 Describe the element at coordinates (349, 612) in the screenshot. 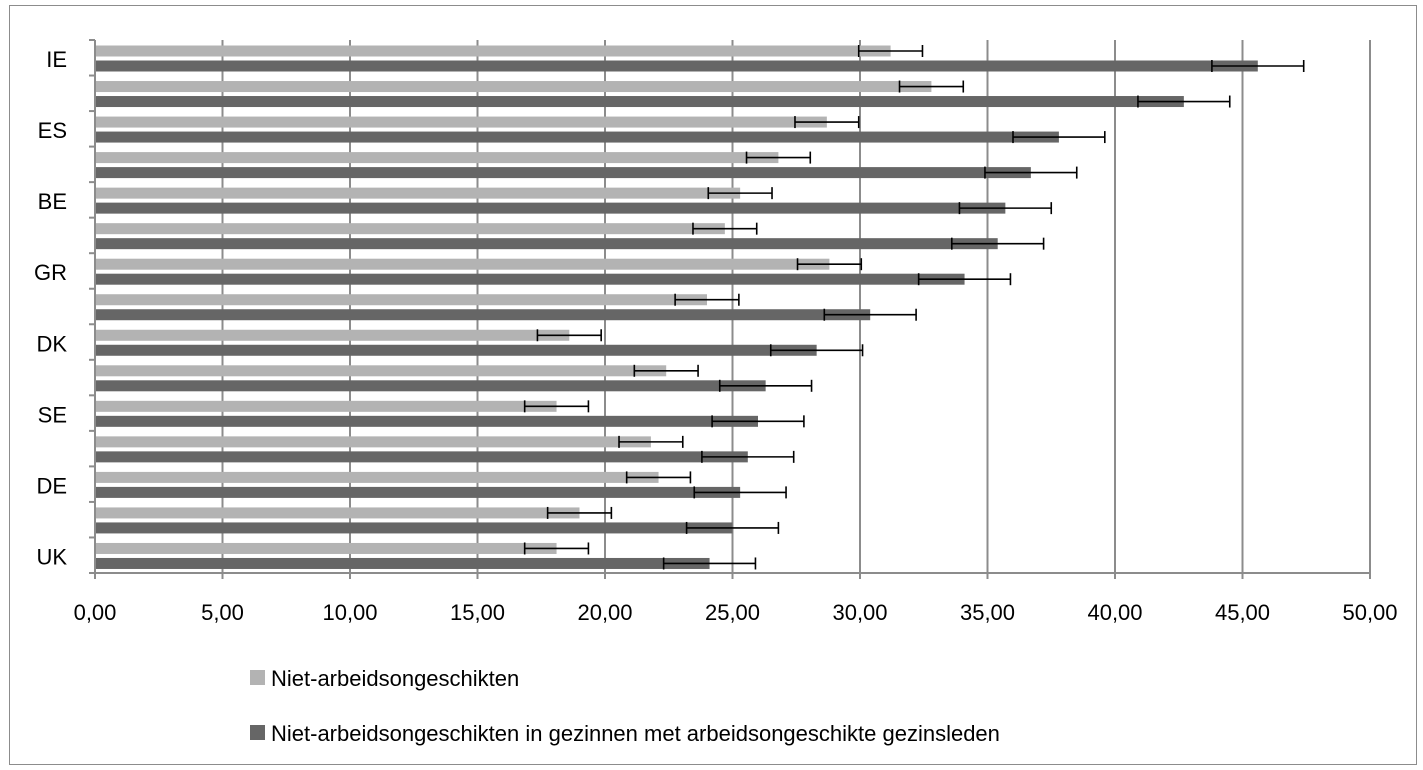

I see `x-tick-label: 10,00` at that location.